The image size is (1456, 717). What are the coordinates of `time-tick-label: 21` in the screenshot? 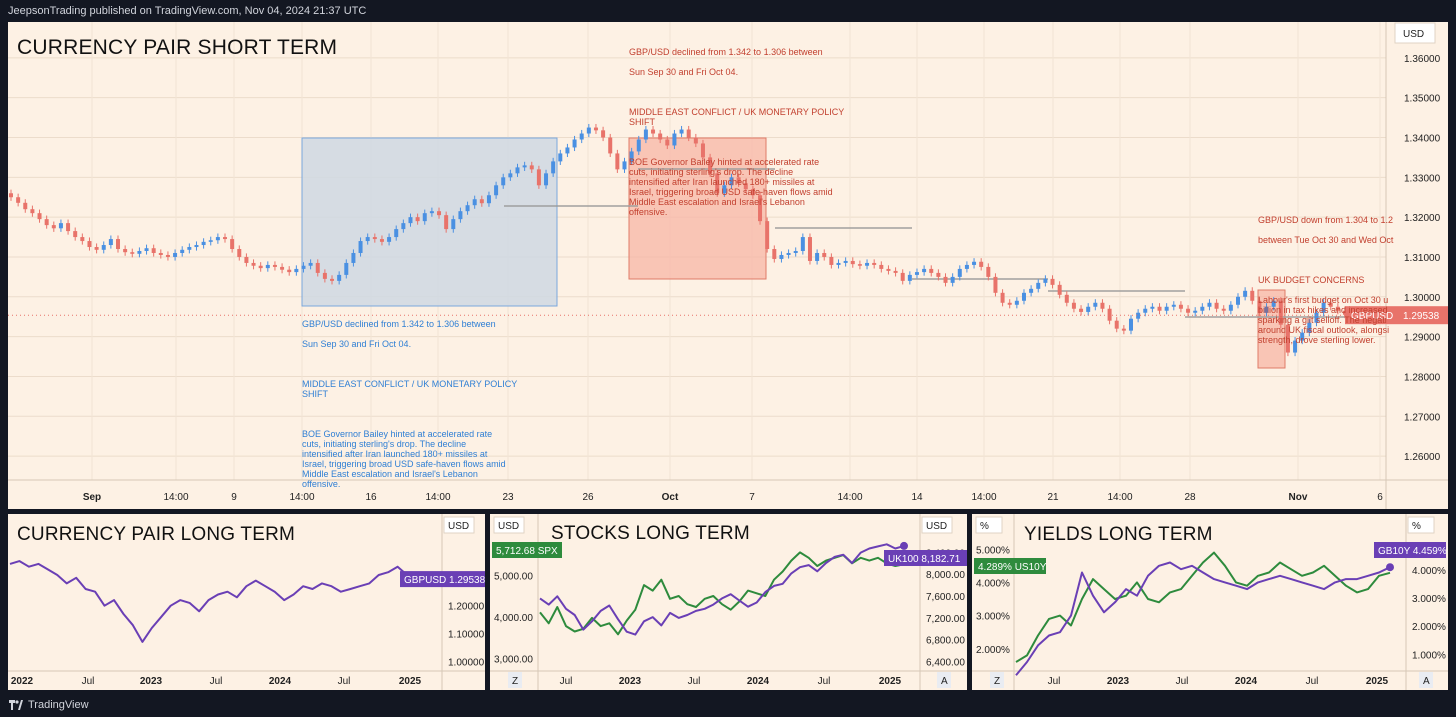 It's located at (1053, 497).